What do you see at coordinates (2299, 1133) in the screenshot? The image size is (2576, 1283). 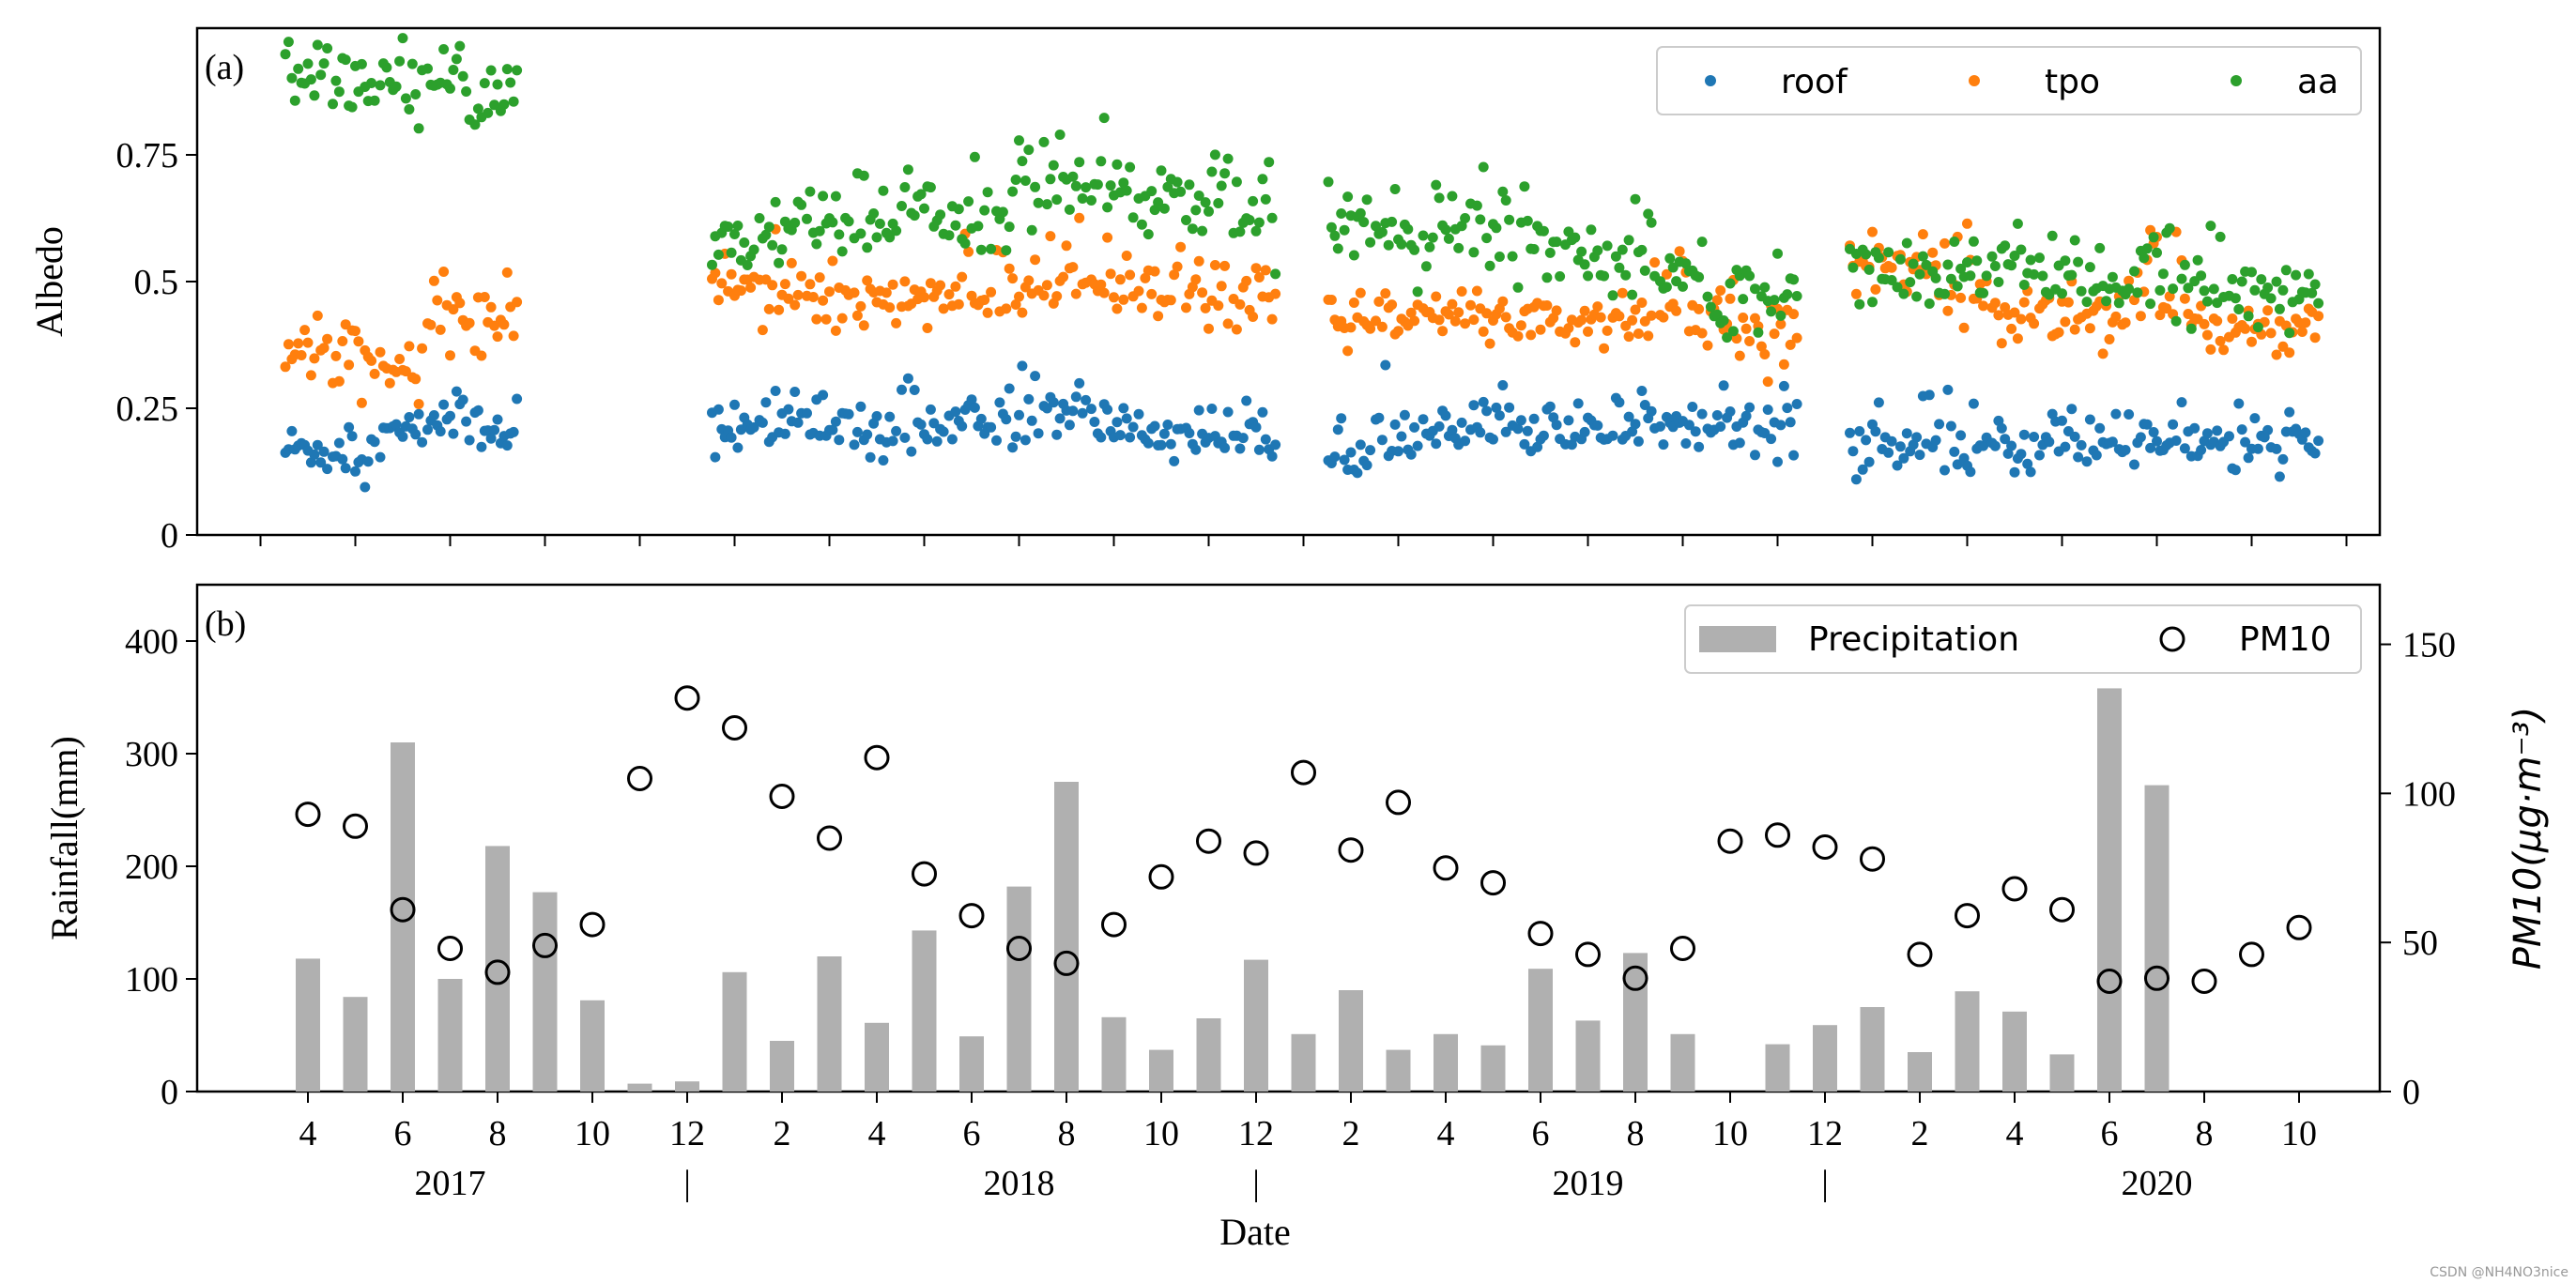 I see `x-tick-label: 10` at bounding box center [2299, 1133].